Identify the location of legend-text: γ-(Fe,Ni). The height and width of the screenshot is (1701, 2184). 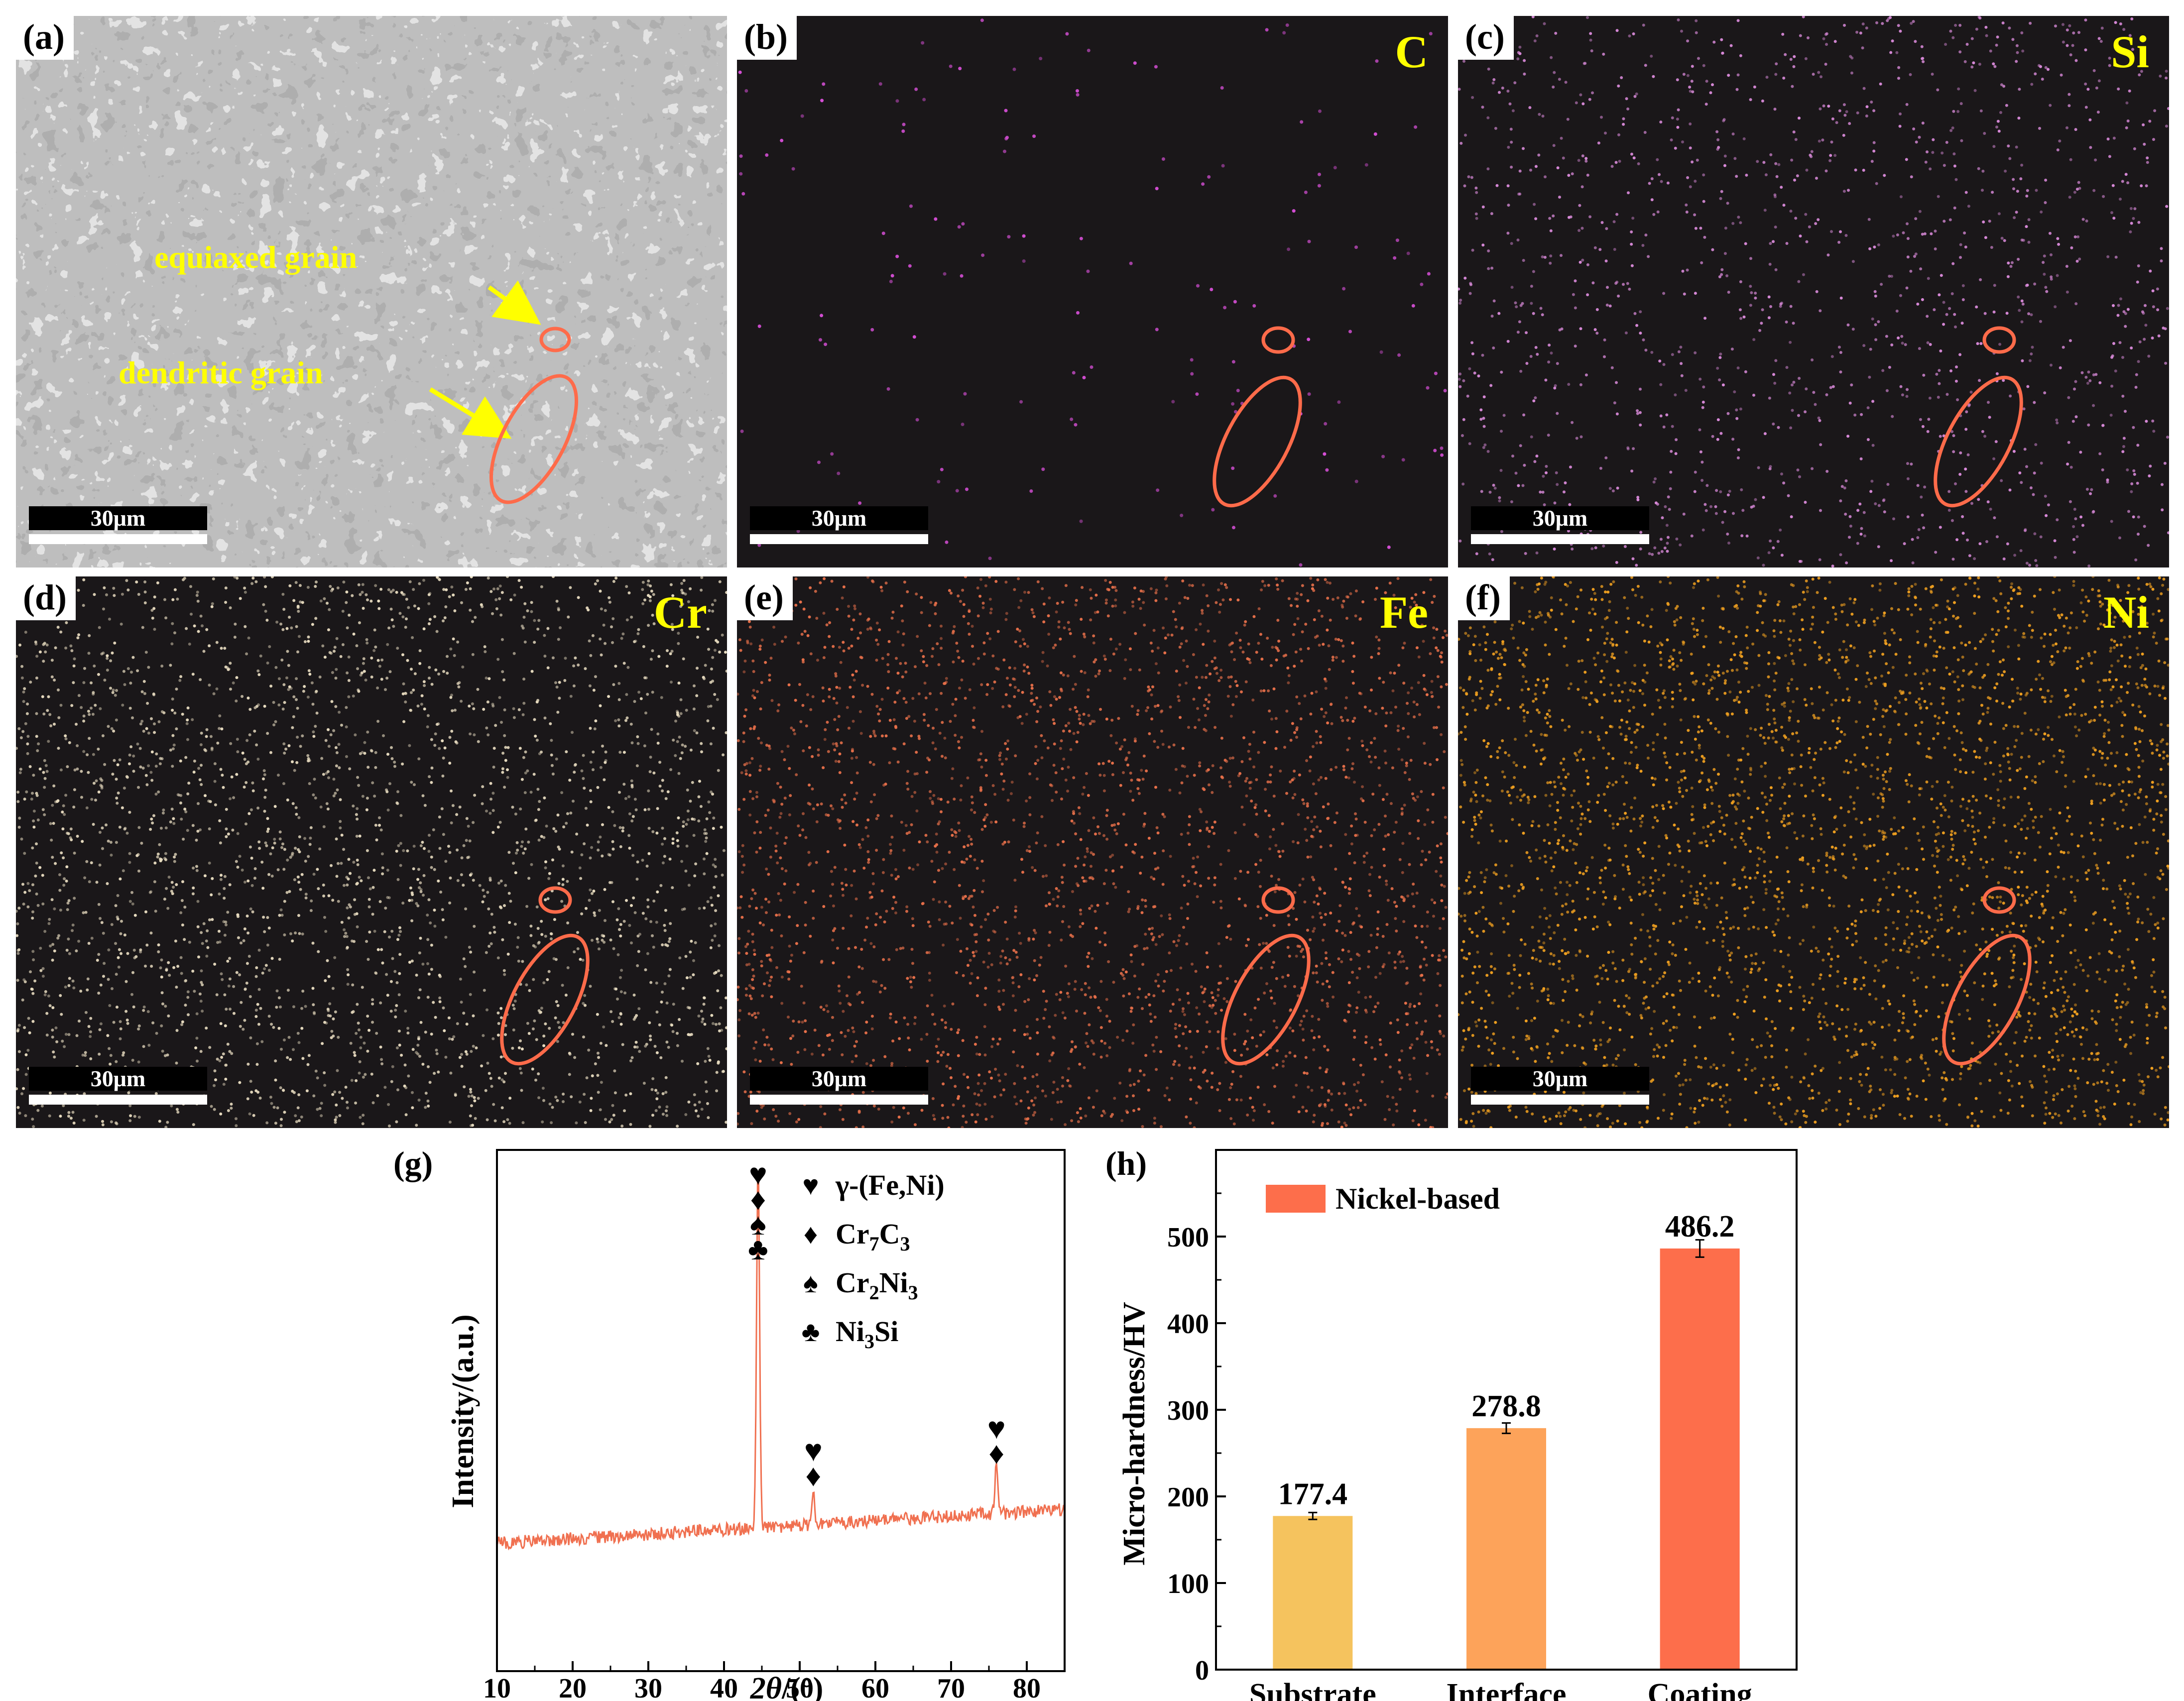
(890, 1185).